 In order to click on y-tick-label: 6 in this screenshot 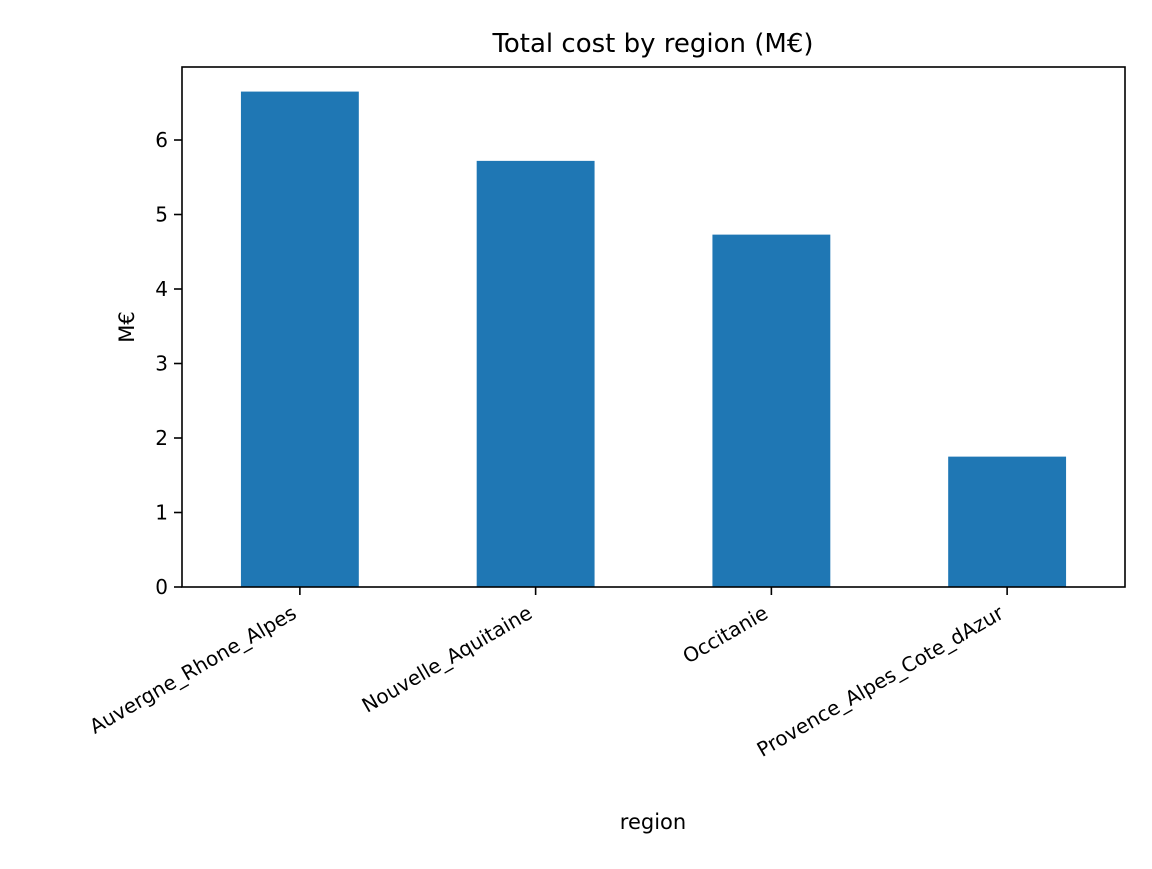, I will do `click(161, 140)`.